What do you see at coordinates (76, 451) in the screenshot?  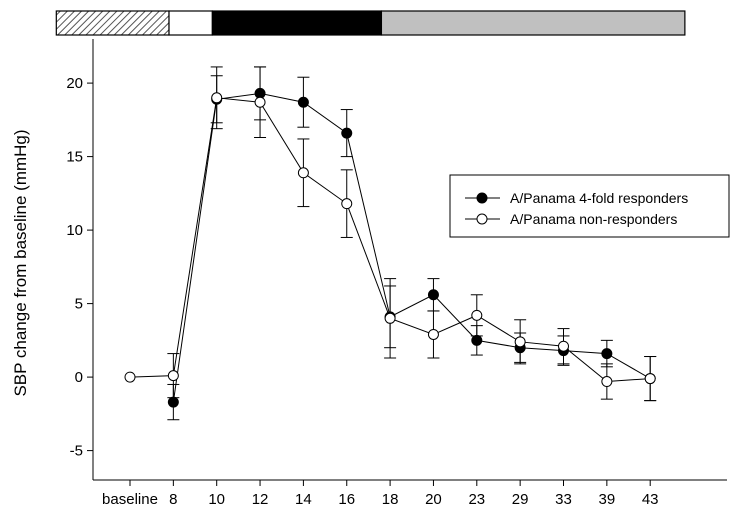 I see `y-tick-label: -5` at bounding box center [76, 451].